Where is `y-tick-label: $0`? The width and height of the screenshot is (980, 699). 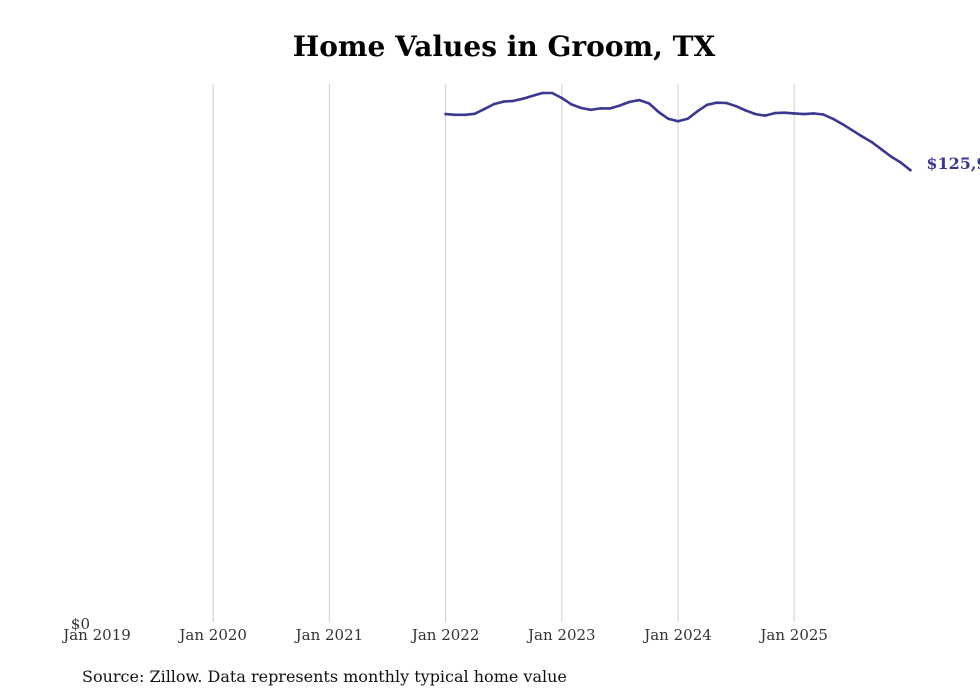 y-tick-label: $0 is located at coordinates (80, 624).